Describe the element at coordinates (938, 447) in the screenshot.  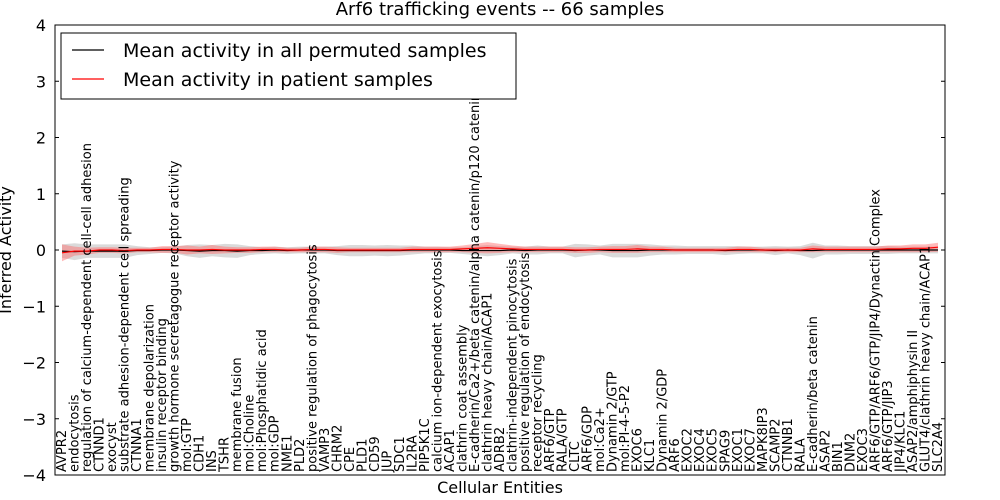
I see `entity-label: SLC2A4` at that location.